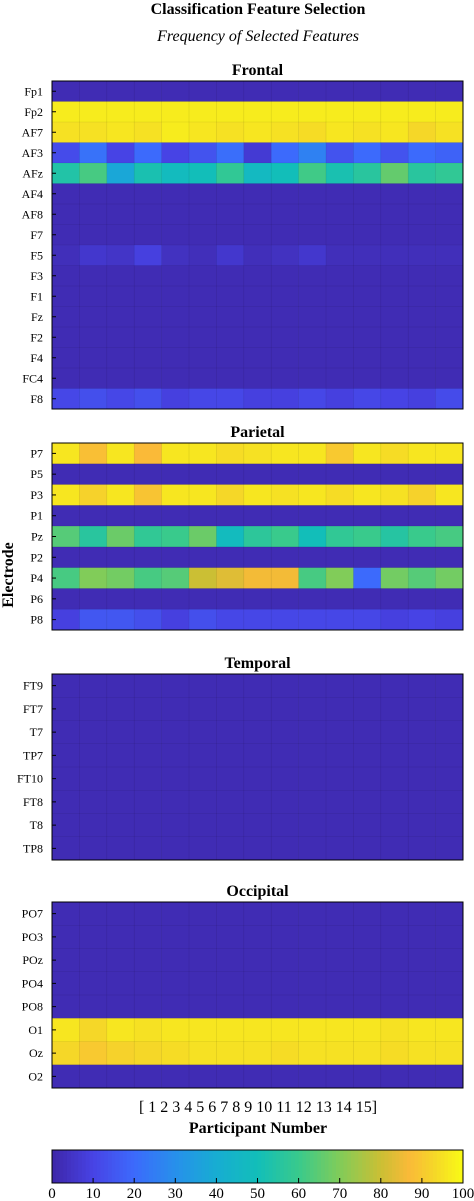 The image size is (474, 1201). I want to click on heatmap-cell: F1 / 10: 2, so click(312, 296).